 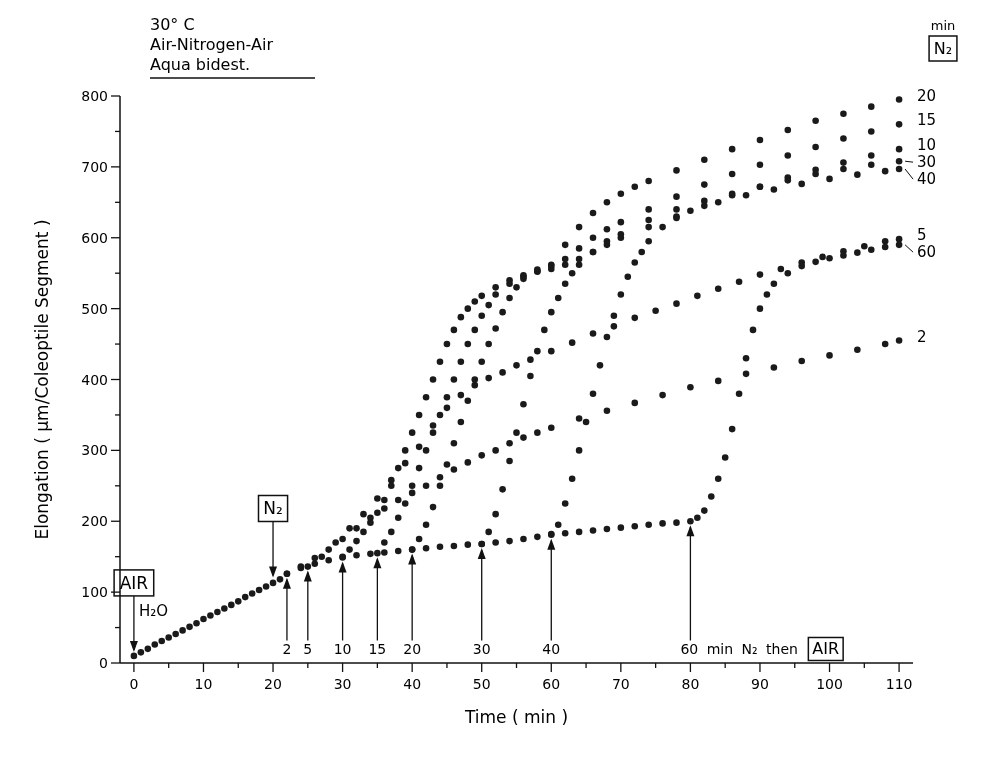 I want to click on y-tick-label: 0, so click(x=103, y=663).